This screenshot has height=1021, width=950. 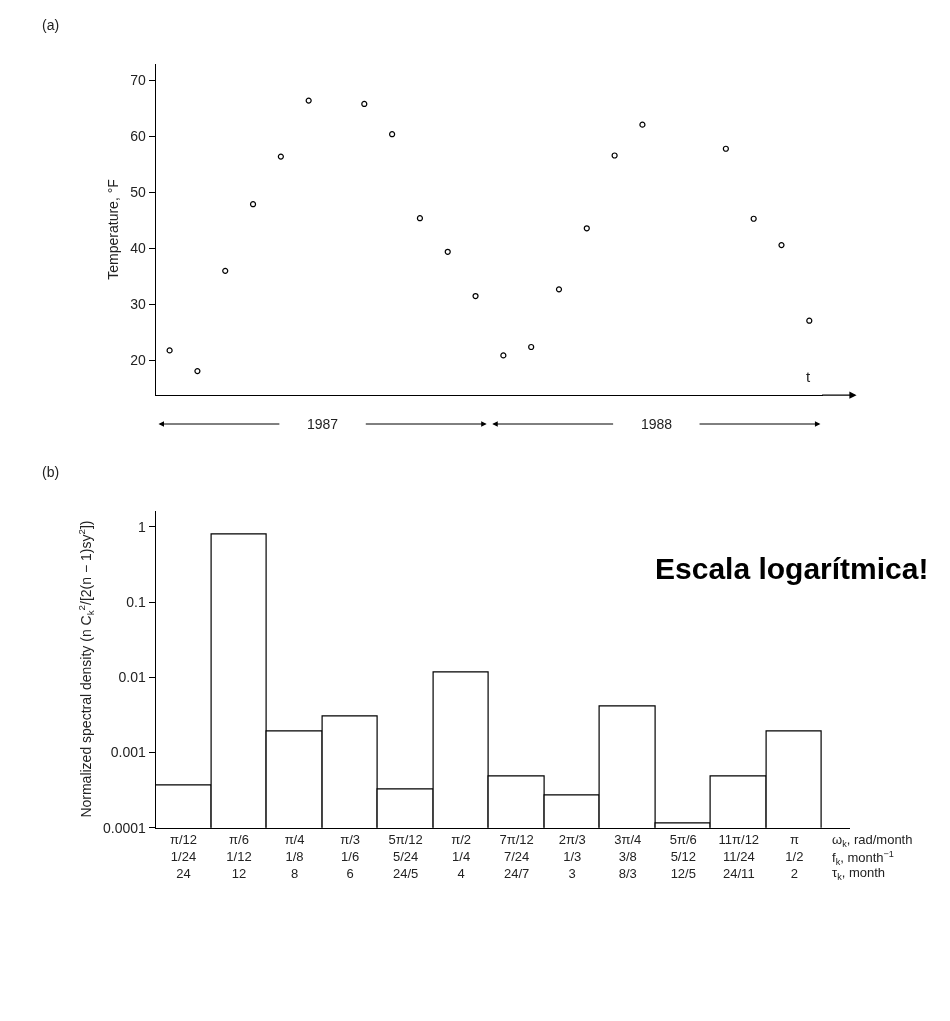 I want to click on y-tick-label: 20, so click(x=138, y=360).